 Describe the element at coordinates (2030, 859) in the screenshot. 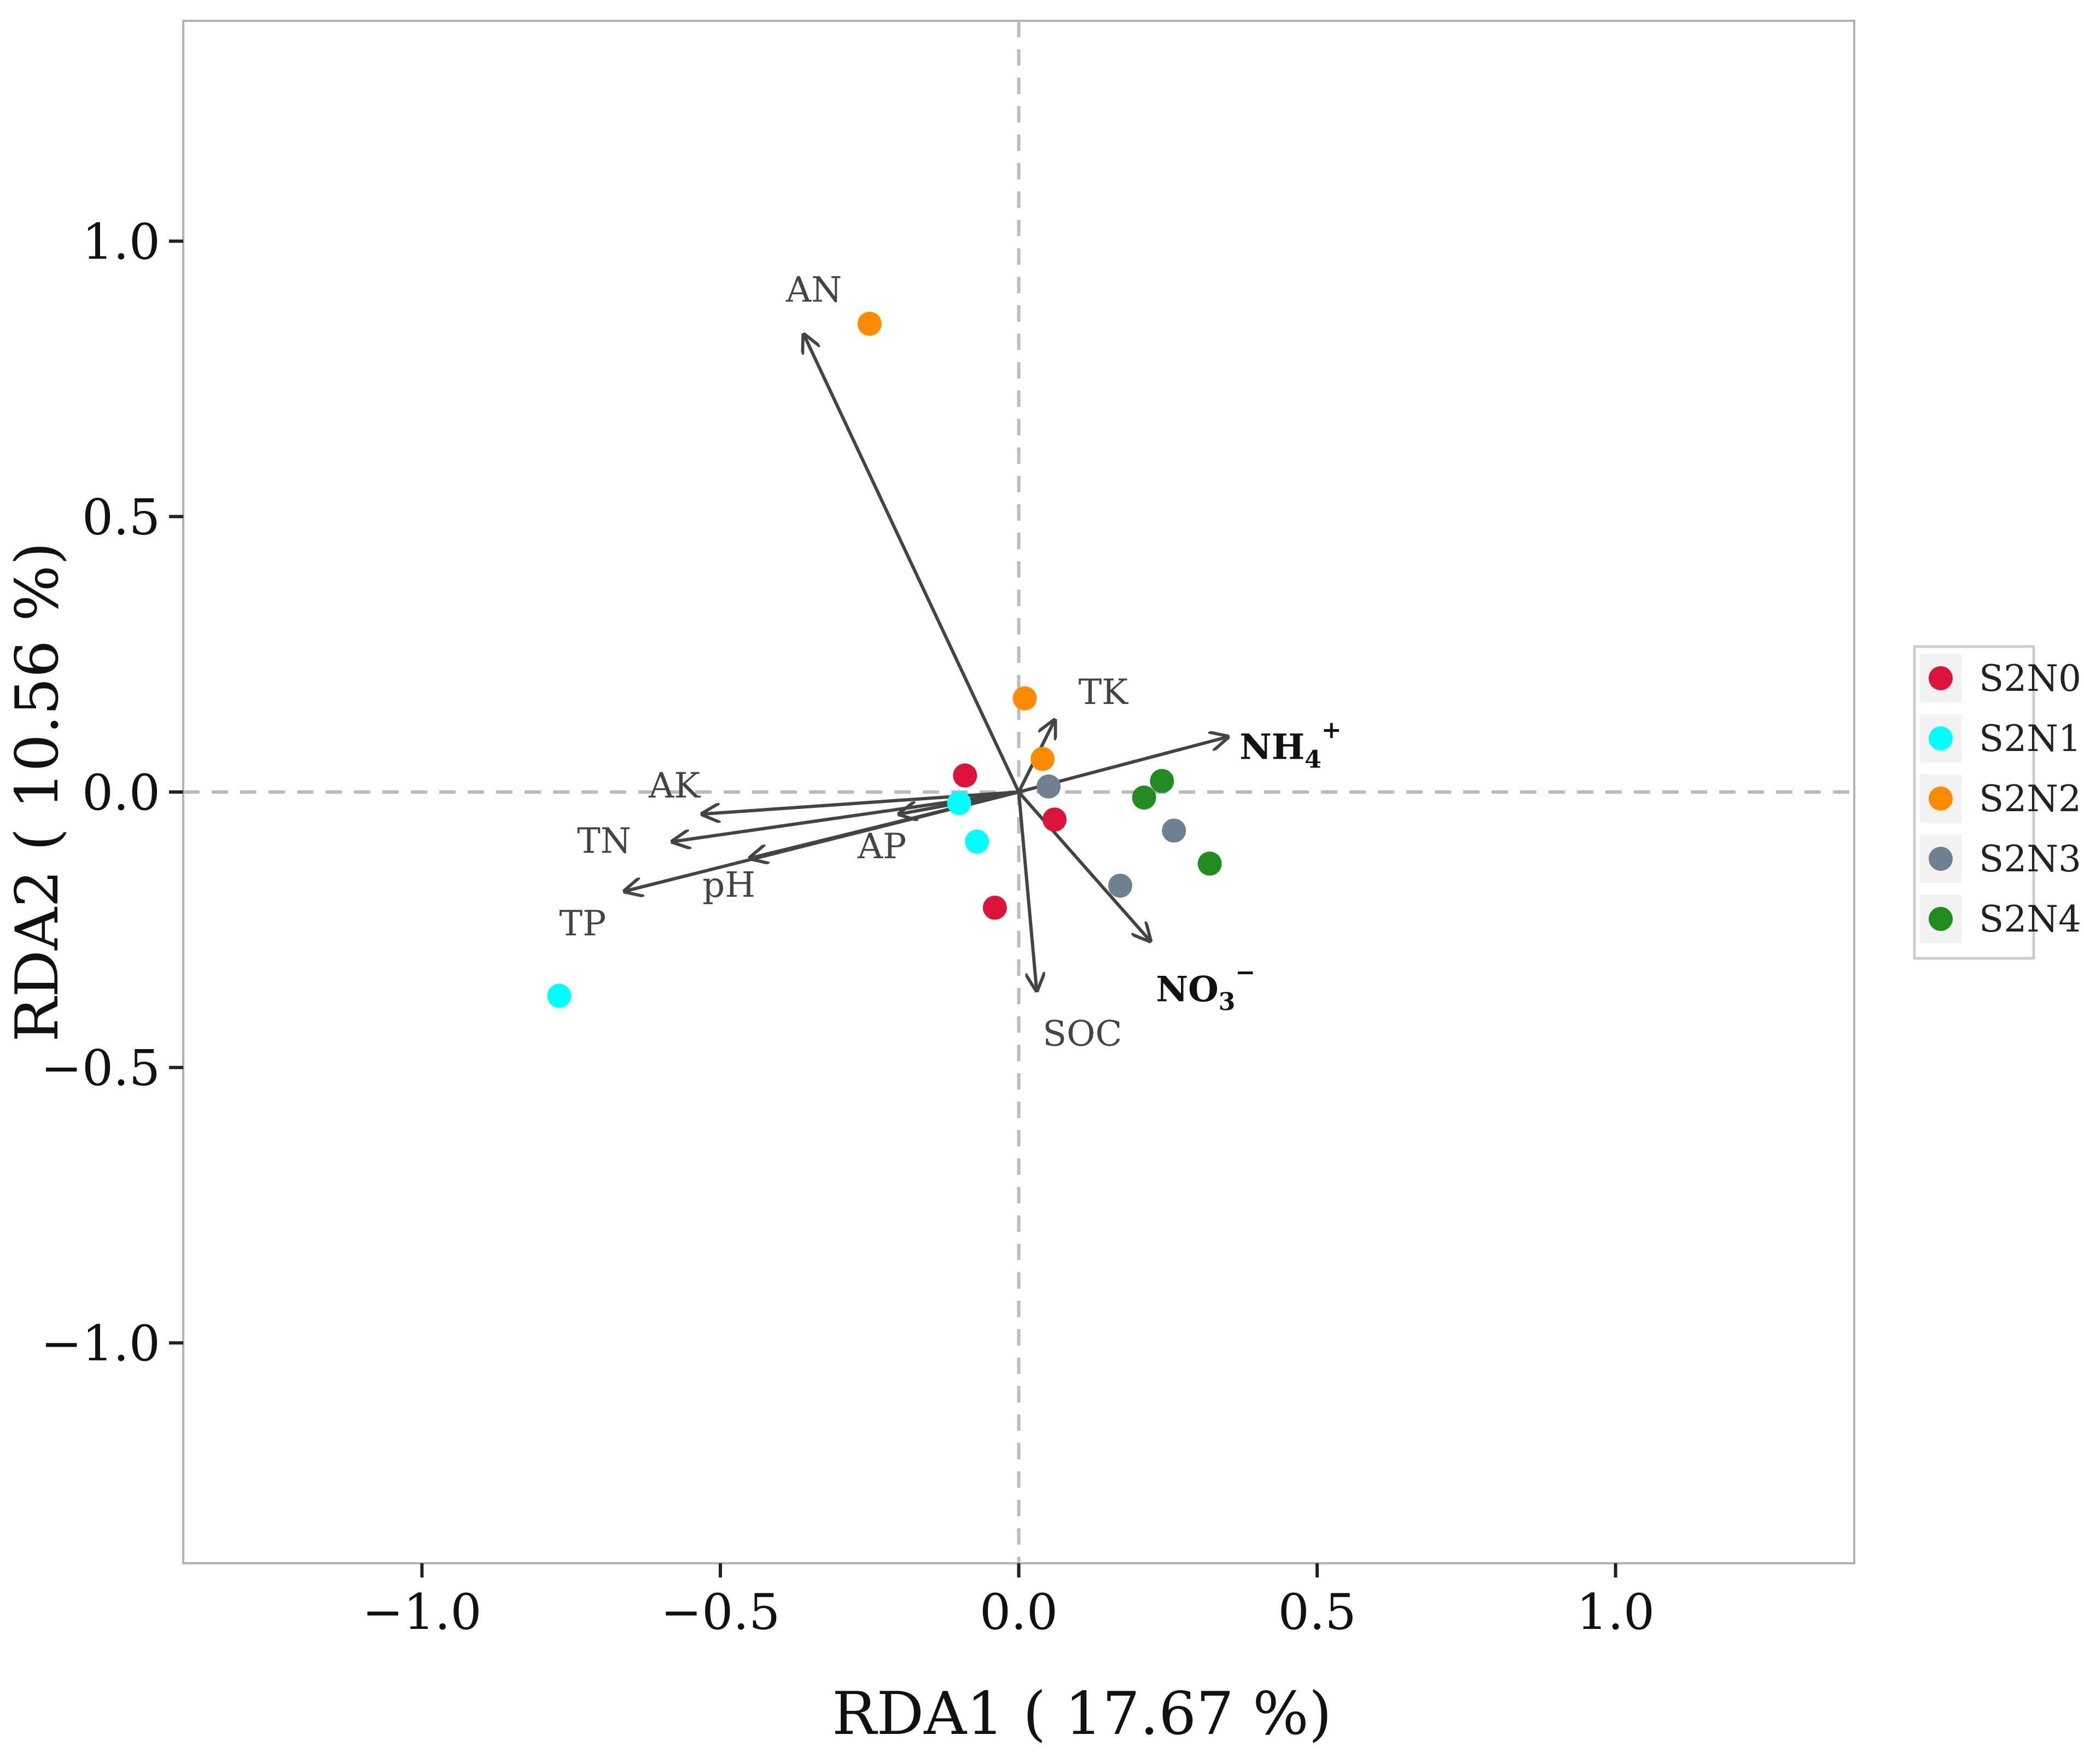

I see `legend-label-s2n3: S2N3` at that location.